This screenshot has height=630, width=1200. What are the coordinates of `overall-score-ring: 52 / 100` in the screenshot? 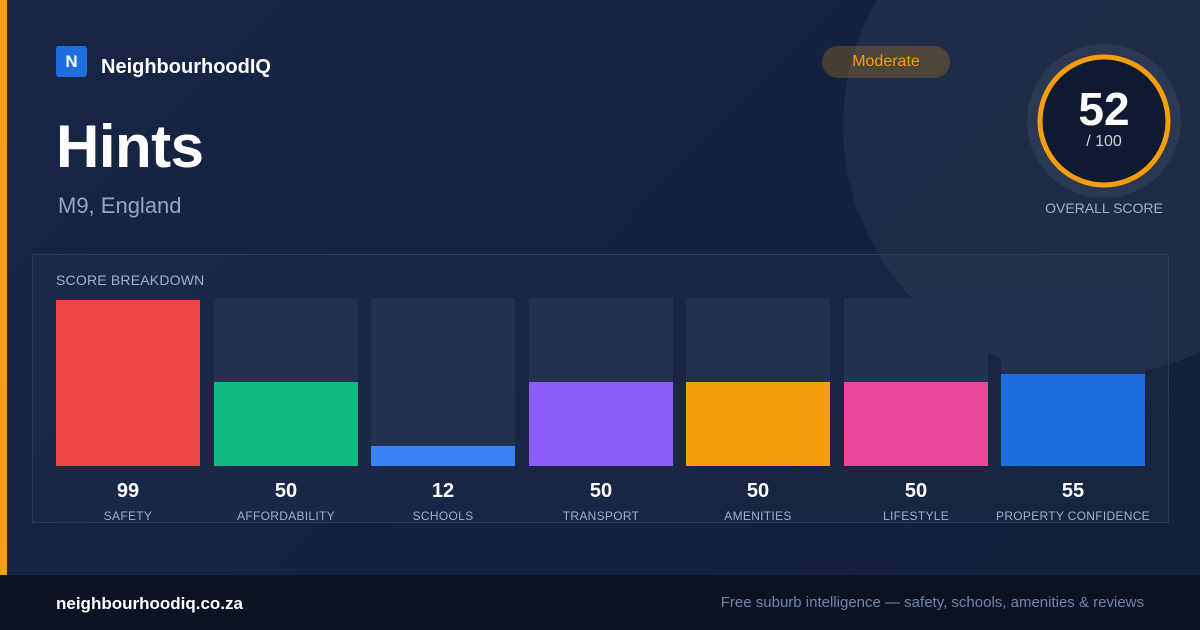 It's located at (1104, 121).